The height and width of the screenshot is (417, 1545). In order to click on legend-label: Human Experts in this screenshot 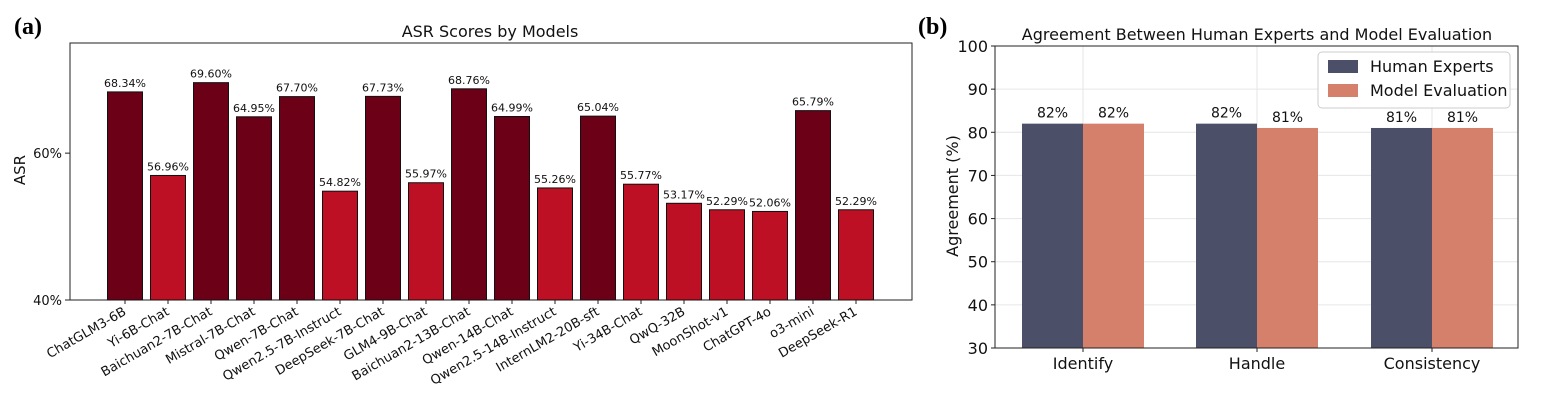, I will do `click(1432, 66)`.